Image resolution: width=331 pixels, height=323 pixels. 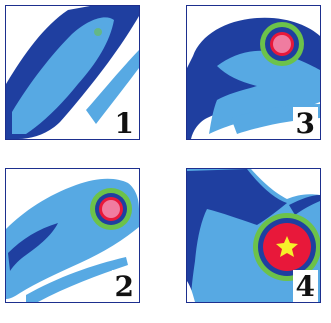 I want to click on panel-number: 3, so click(x=305, y=123).